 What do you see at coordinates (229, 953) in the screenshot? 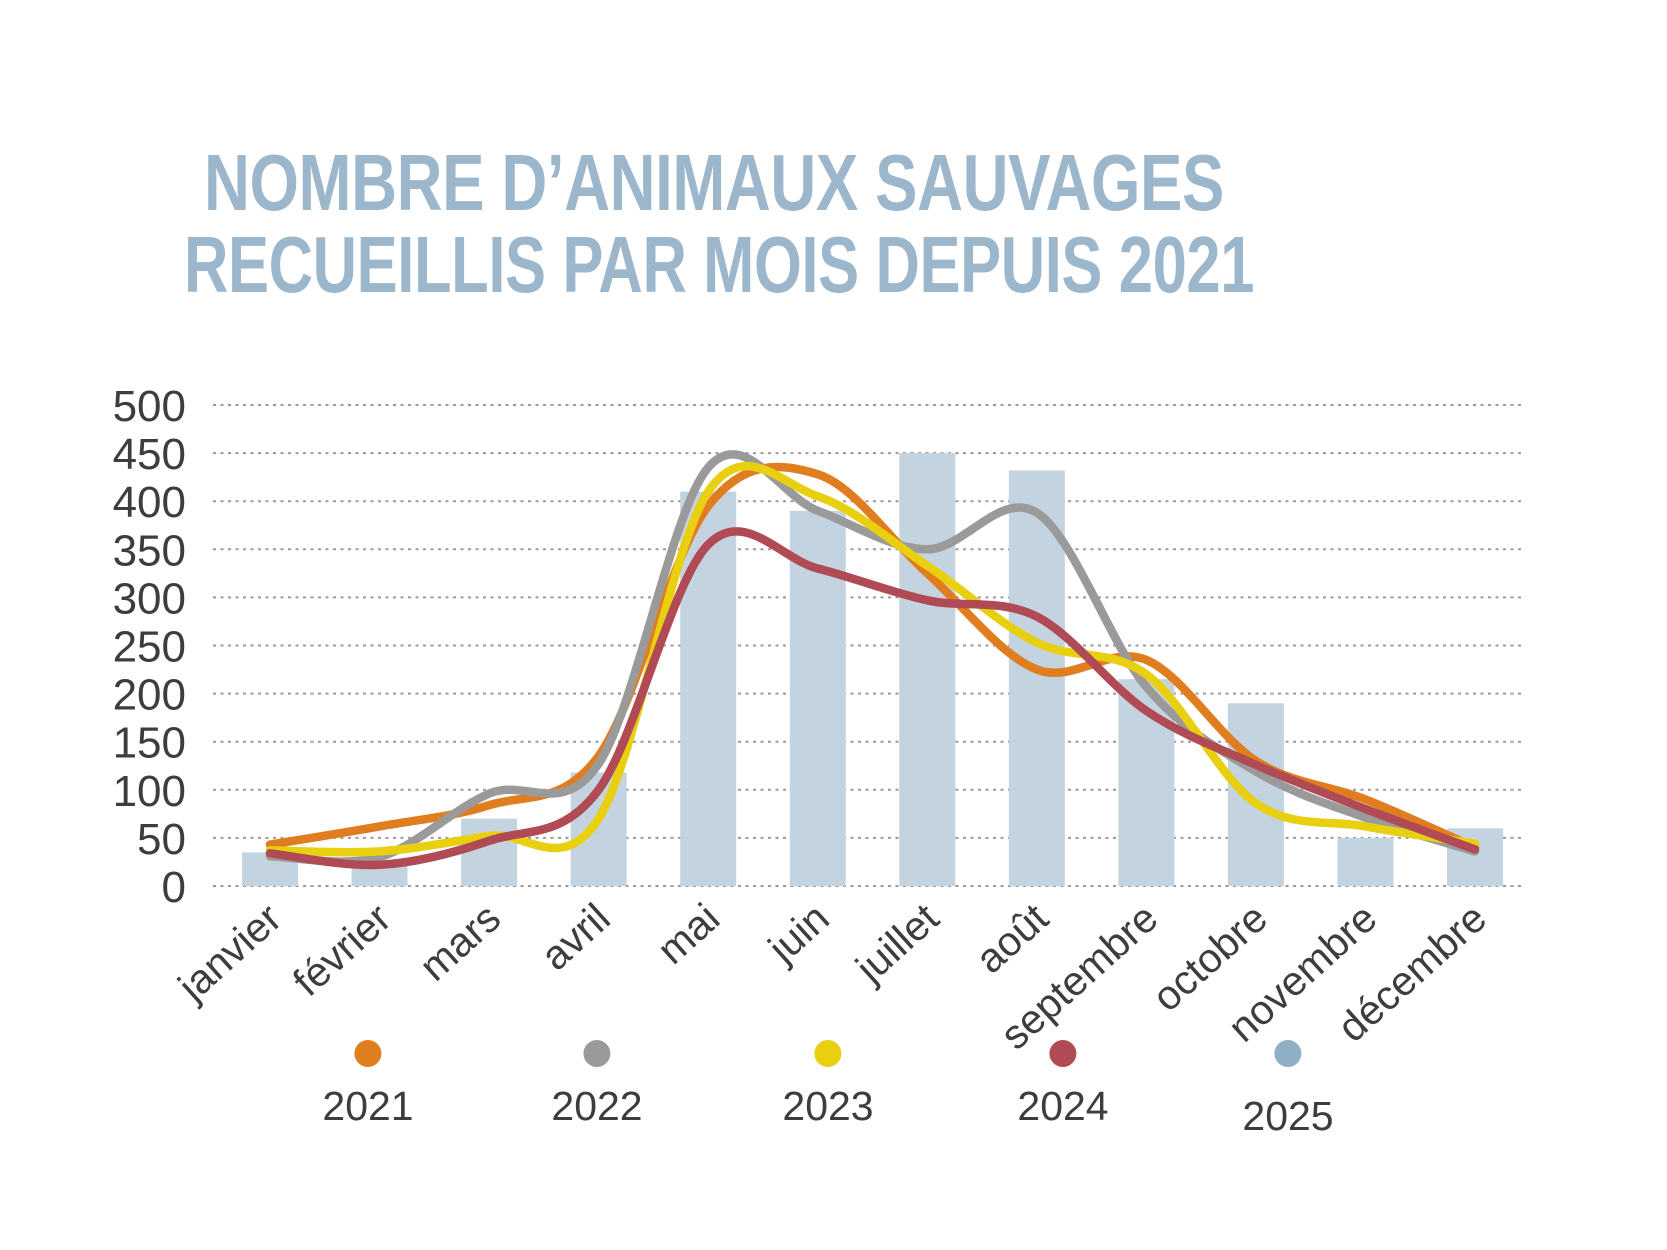
I see `x-tick-label-janvier: janvier` at bounding box center [229, 953].